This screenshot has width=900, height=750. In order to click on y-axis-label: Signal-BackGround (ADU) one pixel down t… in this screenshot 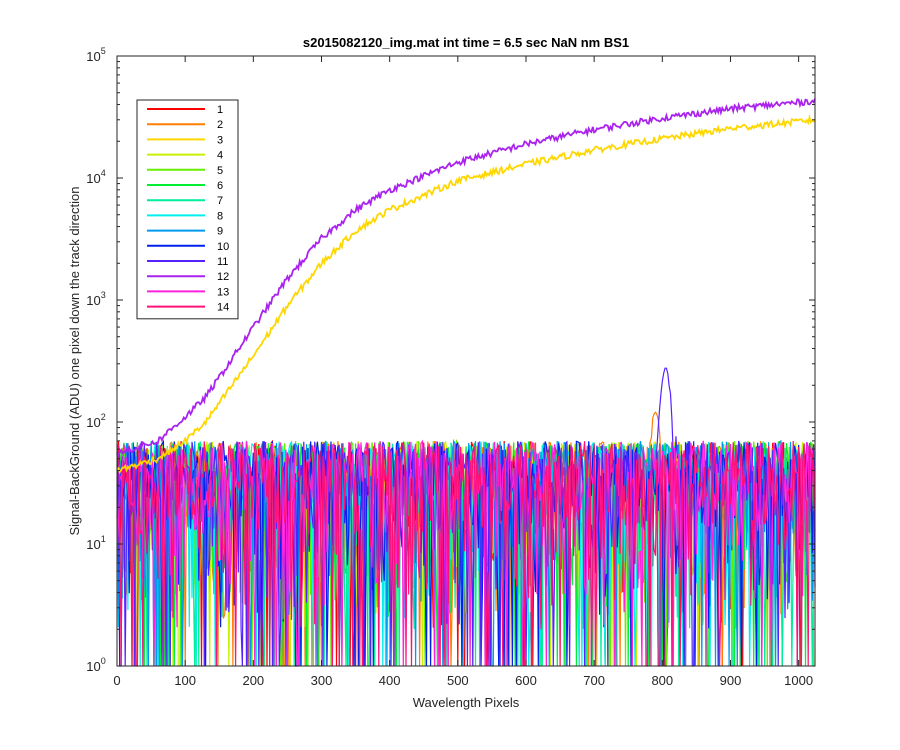, I will do `click(74, 360)`.